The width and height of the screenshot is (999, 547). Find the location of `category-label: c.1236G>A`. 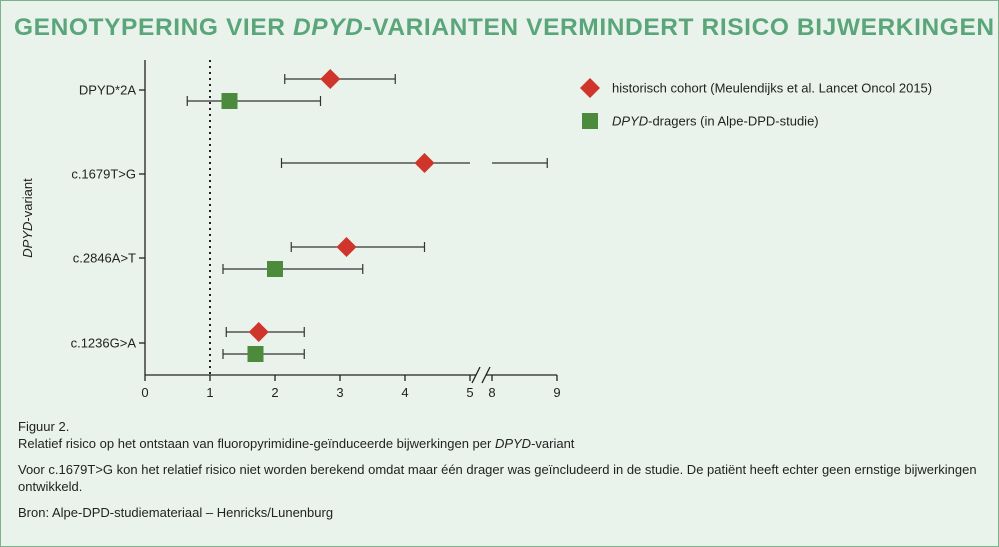

category-label: c.1236G>A is located at coordinates (104, 343).